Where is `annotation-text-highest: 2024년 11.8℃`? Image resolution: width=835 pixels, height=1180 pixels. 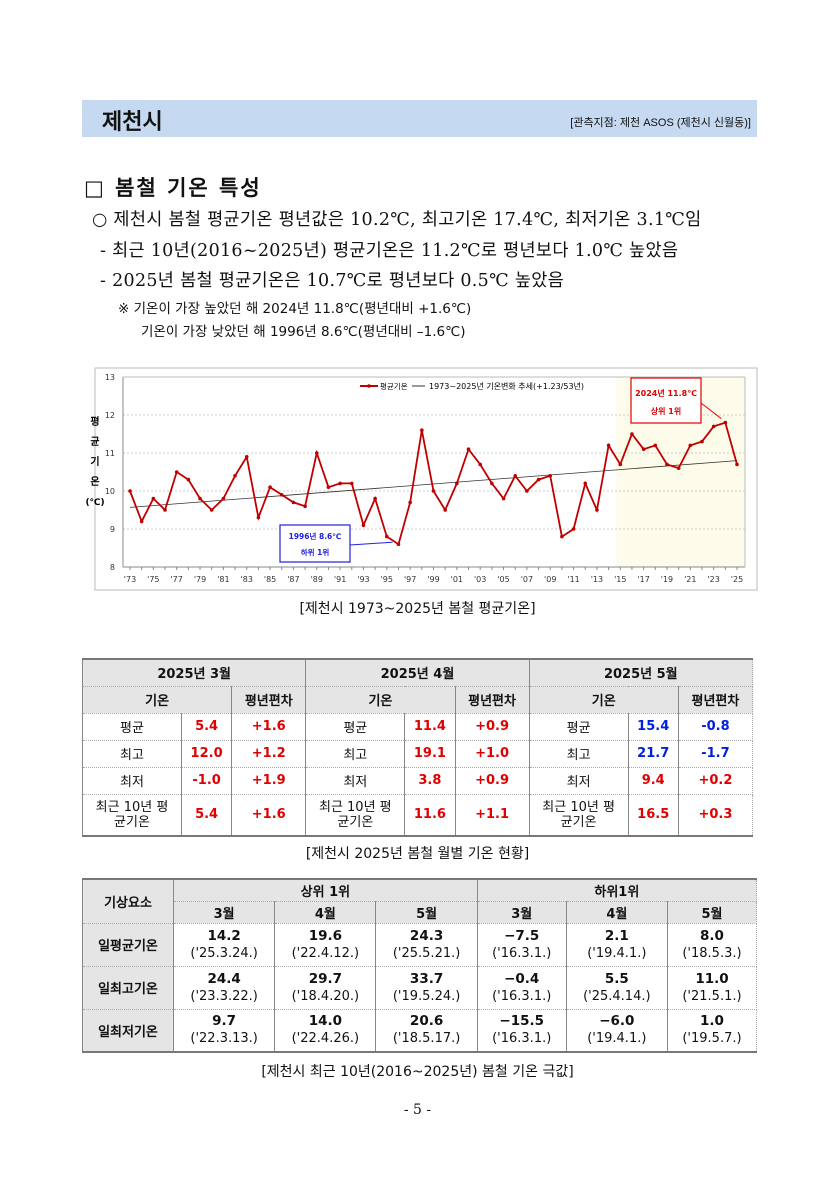 annotation-text-highest: 2024년 11.8℃ is located at coordinates (666, 393).